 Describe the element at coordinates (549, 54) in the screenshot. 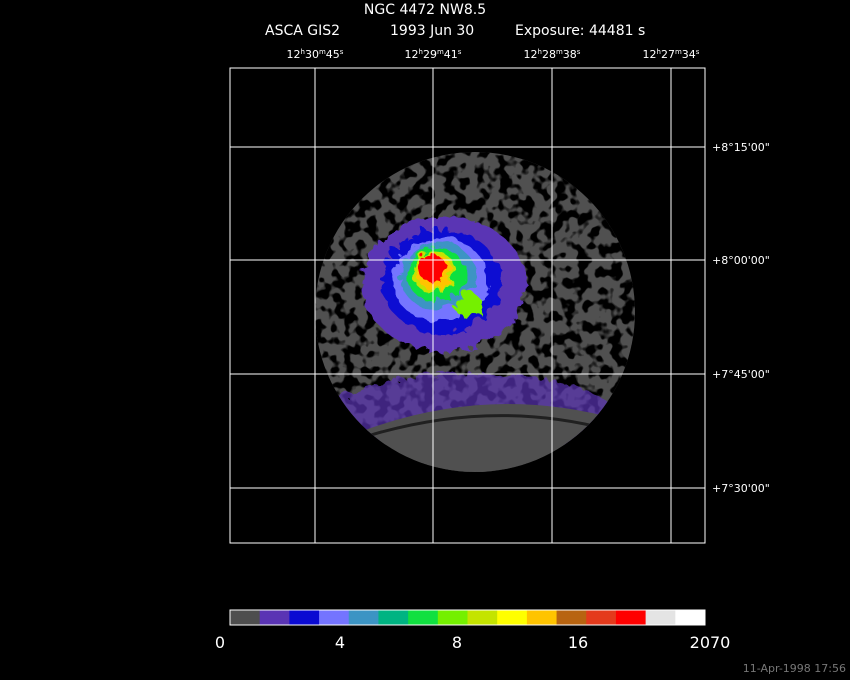

I see `ra-value: 28` at that location.